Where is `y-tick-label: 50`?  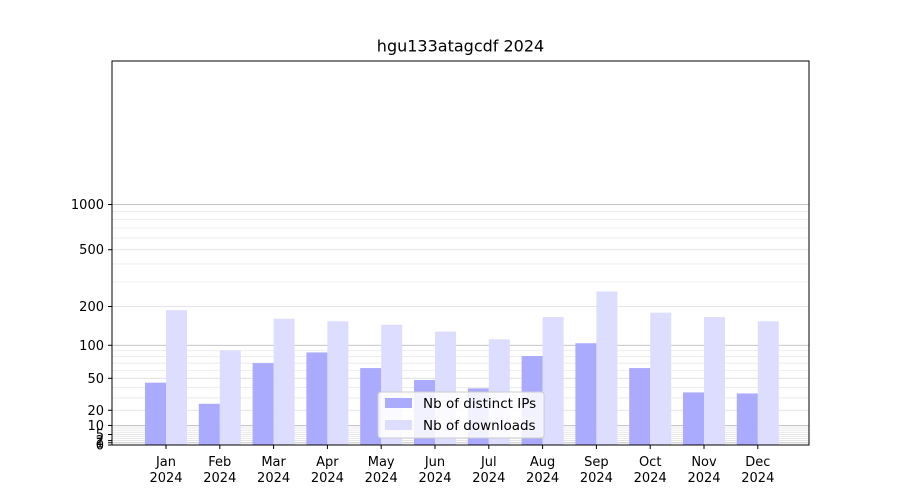
y-tick-label: 50 is located at coordinates (95, 379).